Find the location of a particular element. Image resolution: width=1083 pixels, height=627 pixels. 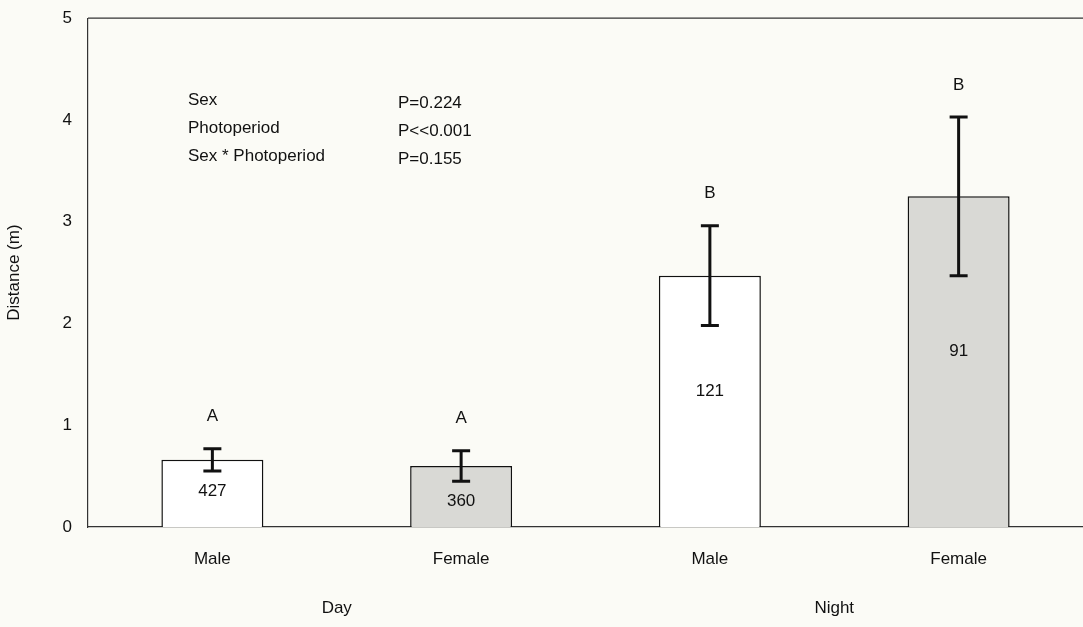

y-tick-label: 0 is located at coordinates (67, 526).